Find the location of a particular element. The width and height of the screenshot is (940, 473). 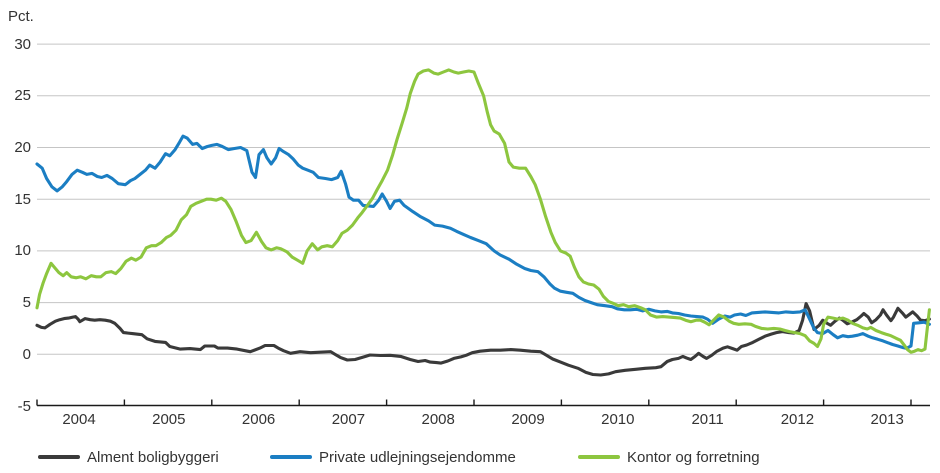

y-axis-unit-label: Pct. is located at coordinates (21, 16).